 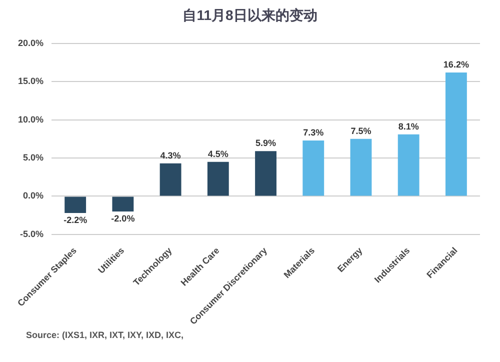 I want to click on data-label: -2.0%, so click(x=123, y=219).